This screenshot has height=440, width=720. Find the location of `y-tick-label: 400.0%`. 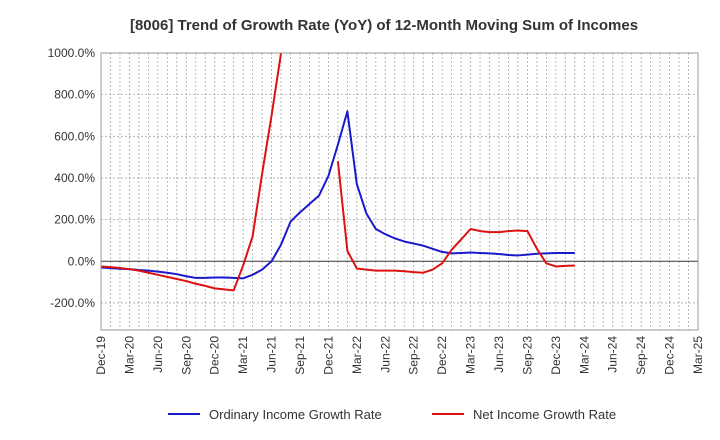

y-tick-label: 400.0% is located at coordinates (74, 178).